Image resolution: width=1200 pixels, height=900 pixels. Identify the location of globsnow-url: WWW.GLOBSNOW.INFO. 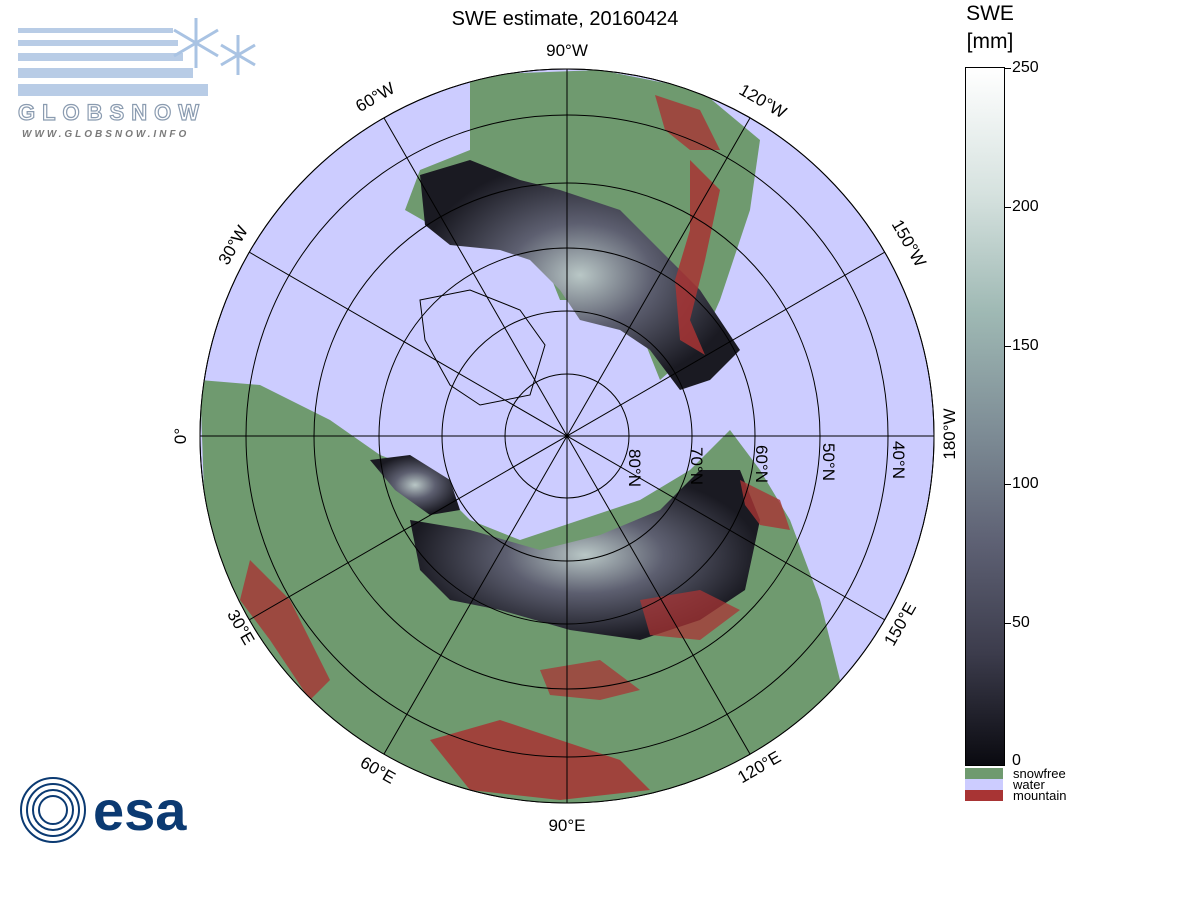
(105, 134).